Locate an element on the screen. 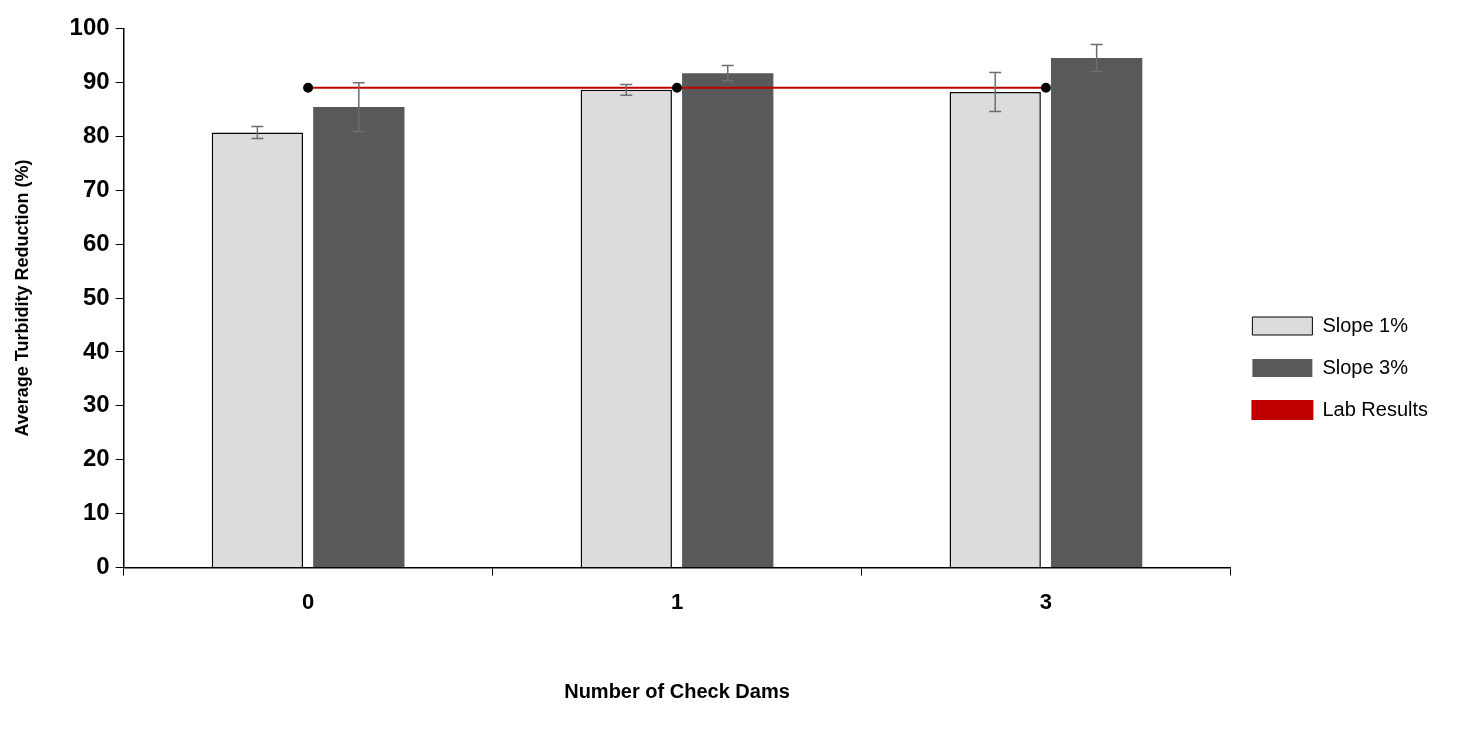  y-tick-label: 60 is located at coordinates (96, 242).